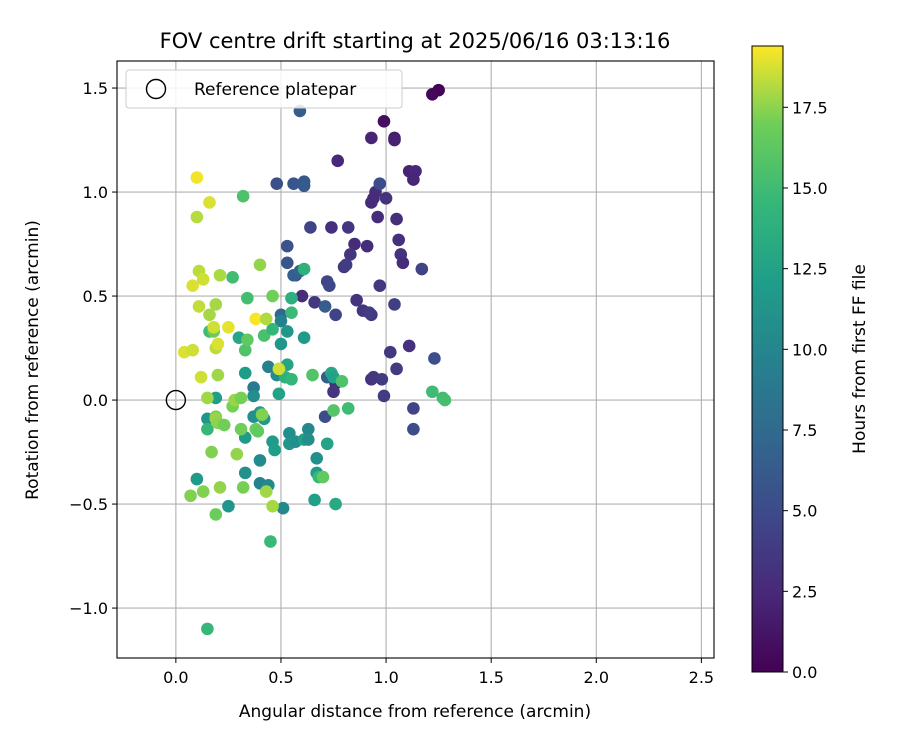 Image resolution: width=900 pixels, height=750 pixels. Describe the element at coordinates (156, 89) in the screenshot. I see `legend-marker-icon` at that location.